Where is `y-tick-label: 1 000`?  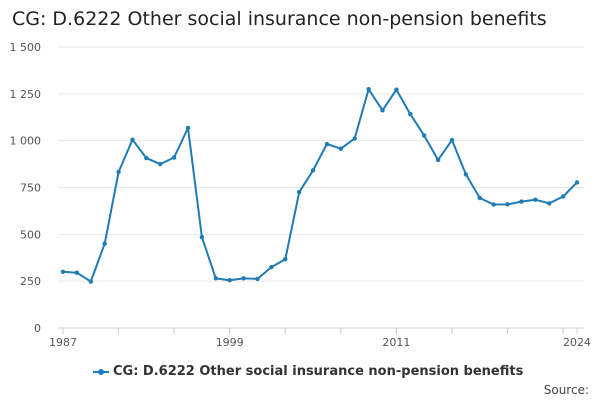 y-tick-label: 1 000 is located at coordinates (26, 141).